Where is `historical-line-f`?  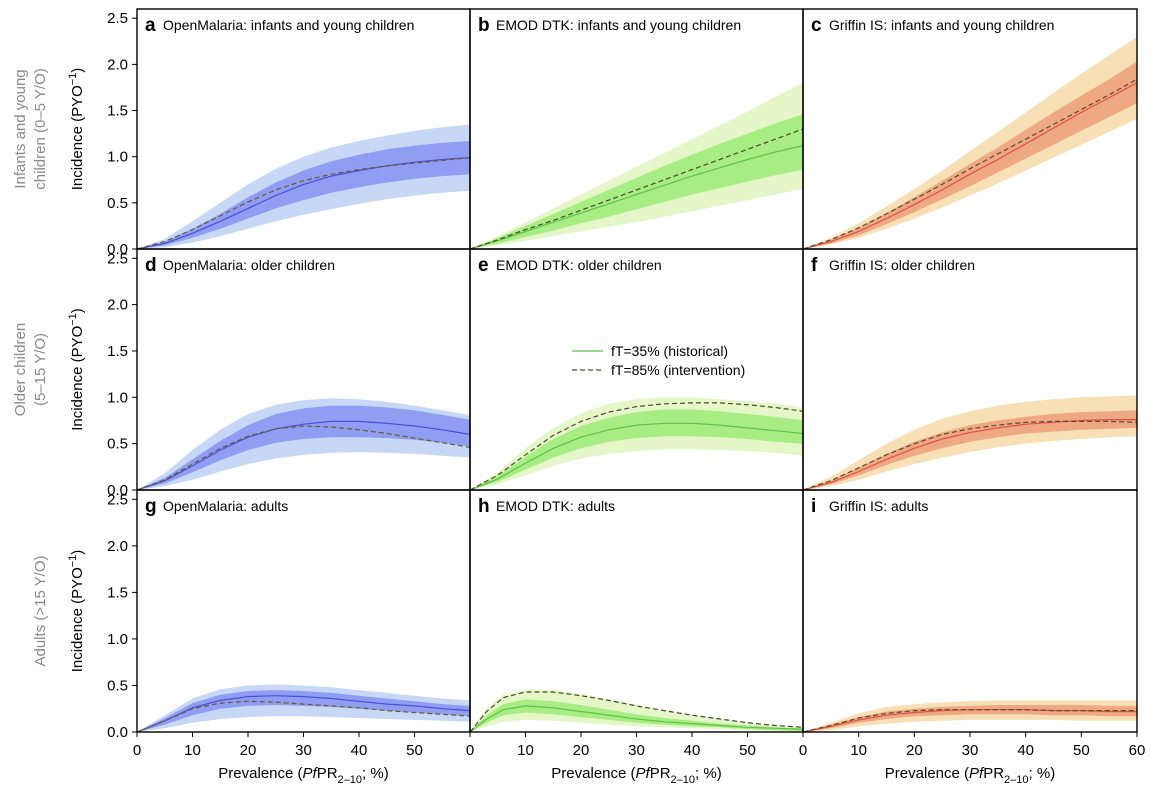 historical-line-f is located at coordinates (970, 454).